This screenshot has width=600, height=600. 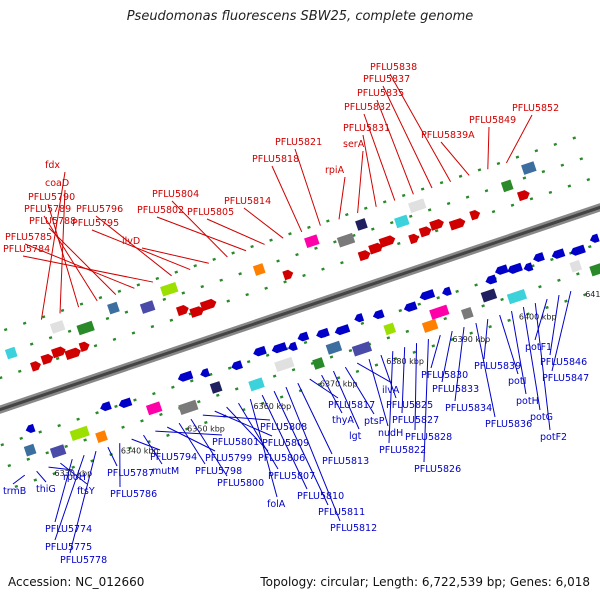 What do you see at coordinates (275, 159) in the screenshot?
I see `top-gene-label: PFLU5818` at bounding box center [275, 159].